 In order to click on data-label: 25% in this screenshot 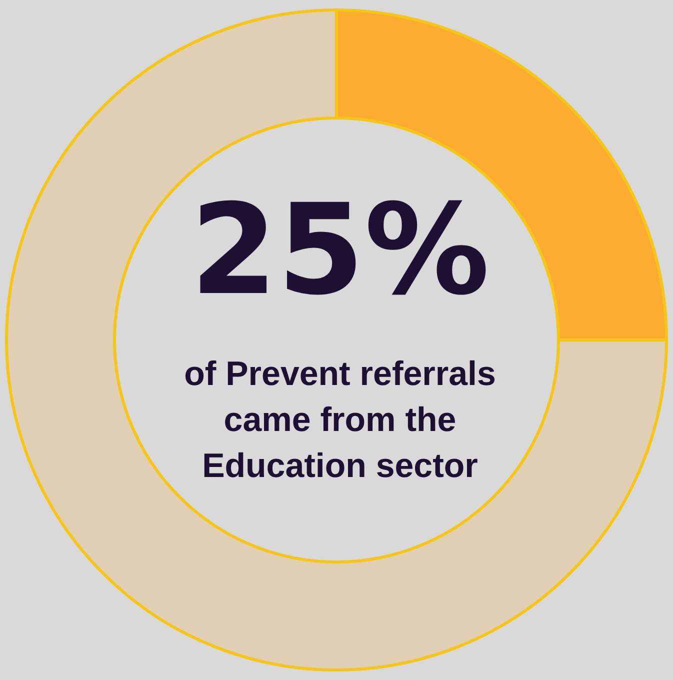, I will do `click(340, 250)`.